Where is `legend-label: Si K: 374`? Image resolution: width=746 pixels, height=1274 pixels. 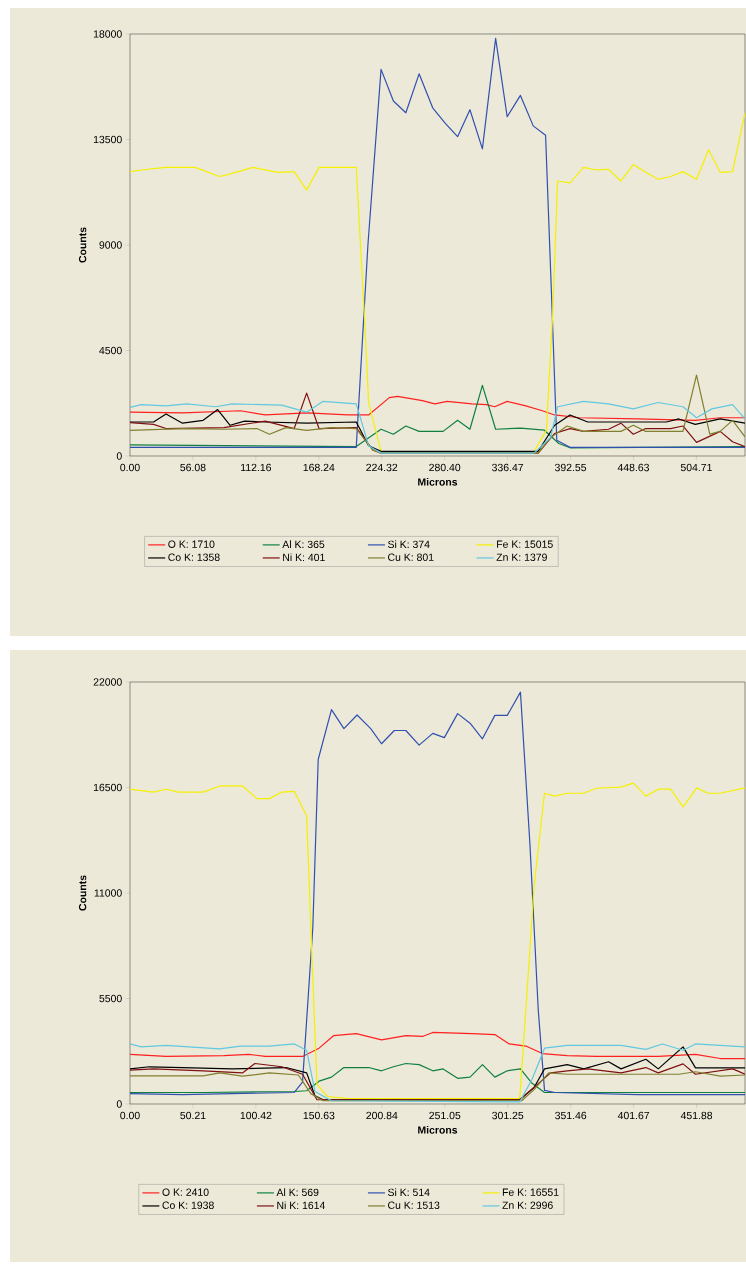 legend-label: Si K: 374 is located at coordinates (408, 544).